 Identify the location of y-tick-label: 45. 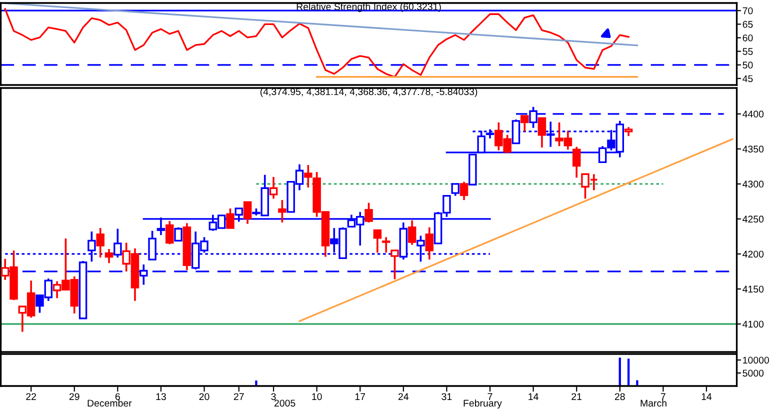
(747, 78).